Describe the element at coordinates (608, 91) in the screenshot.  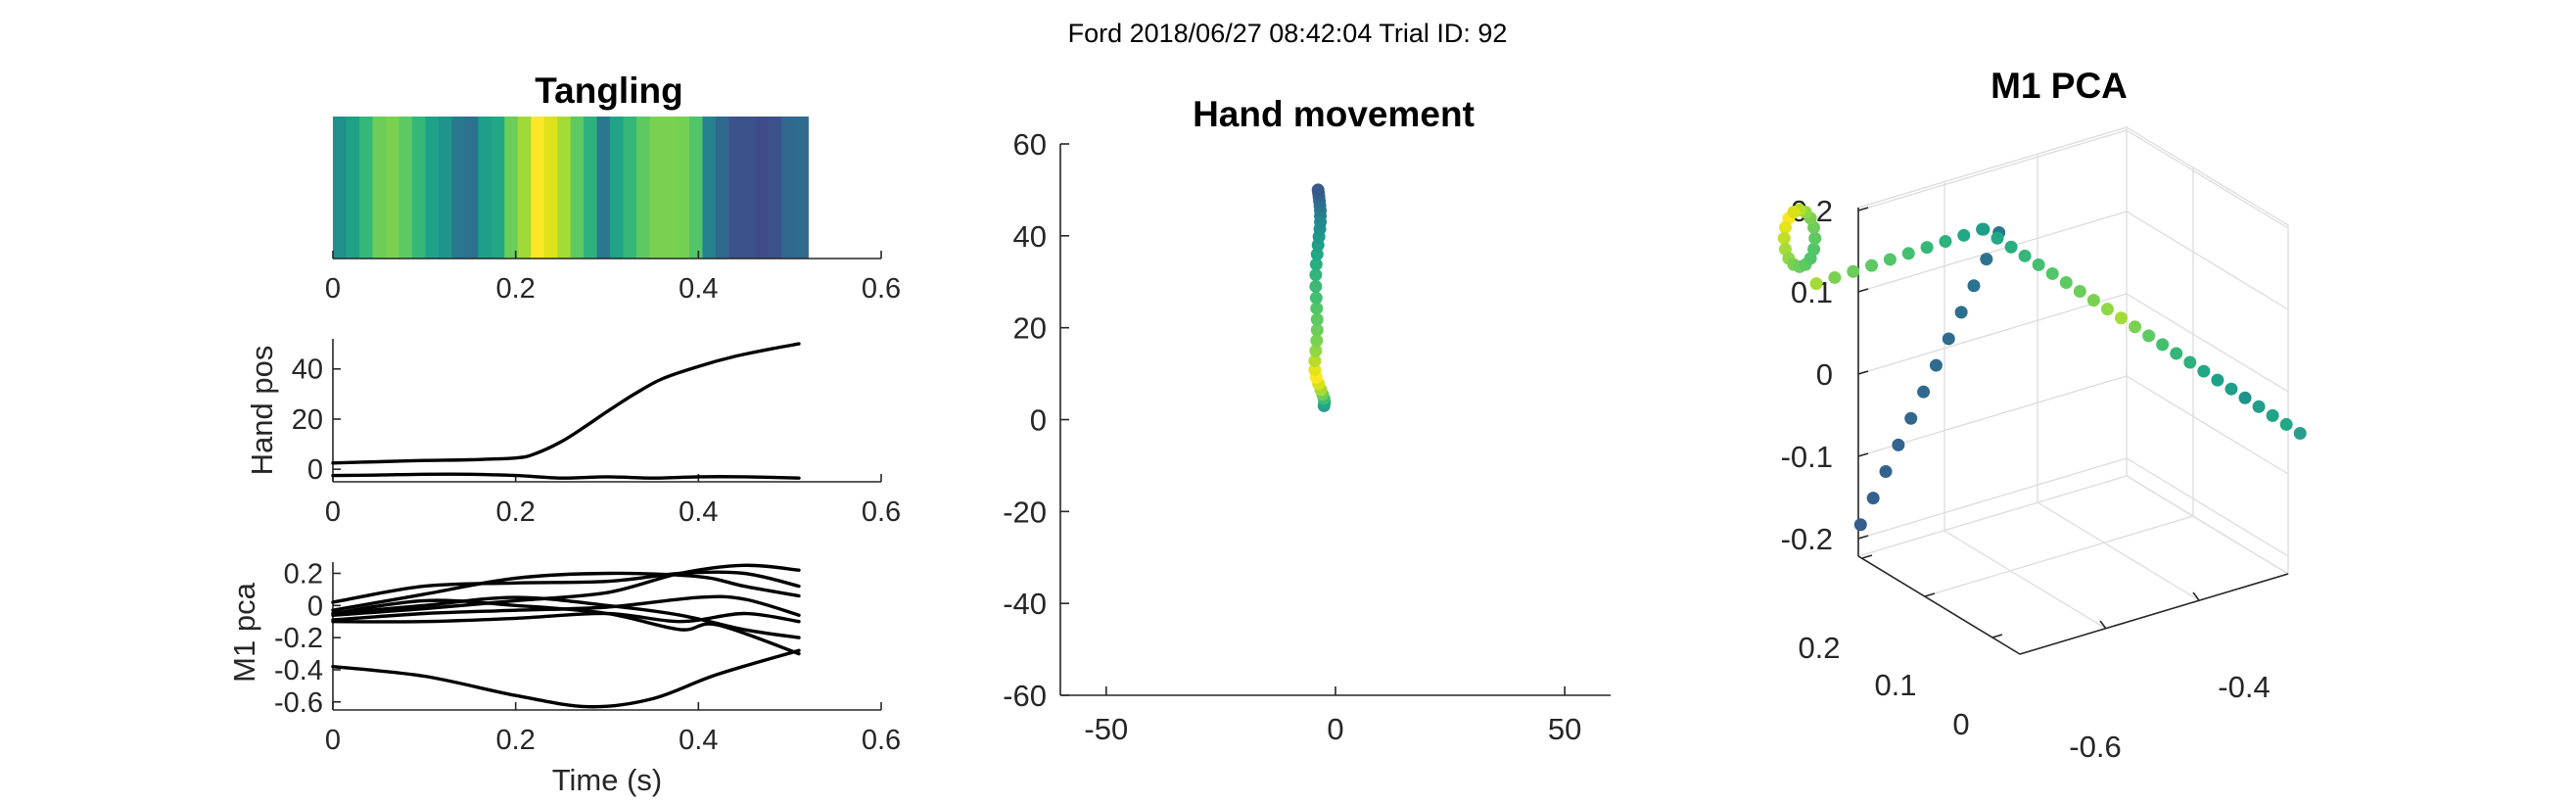
I see `tangling-title: Tangling` at that location.